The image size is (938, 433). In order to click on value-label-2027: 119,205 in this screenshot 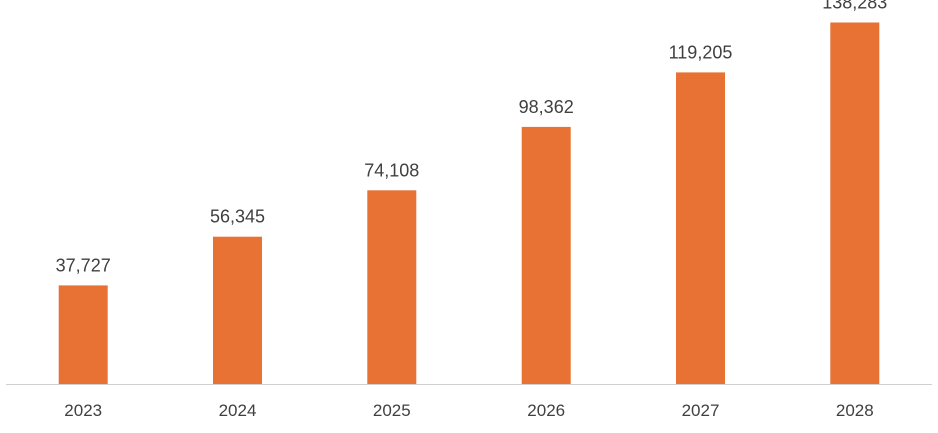, I will do `click(701, 52)`.